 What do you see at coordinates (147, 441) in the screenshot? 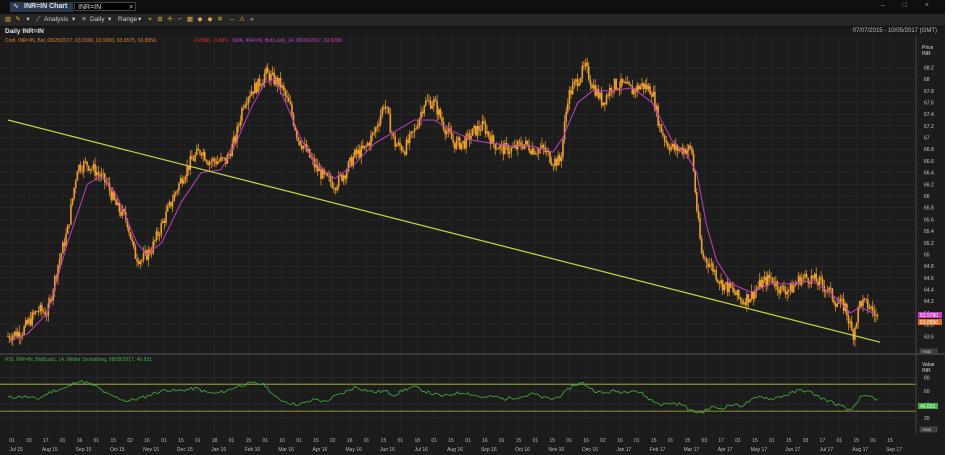
I see `date-tick-day: 16` at bounding box center [147, 441].